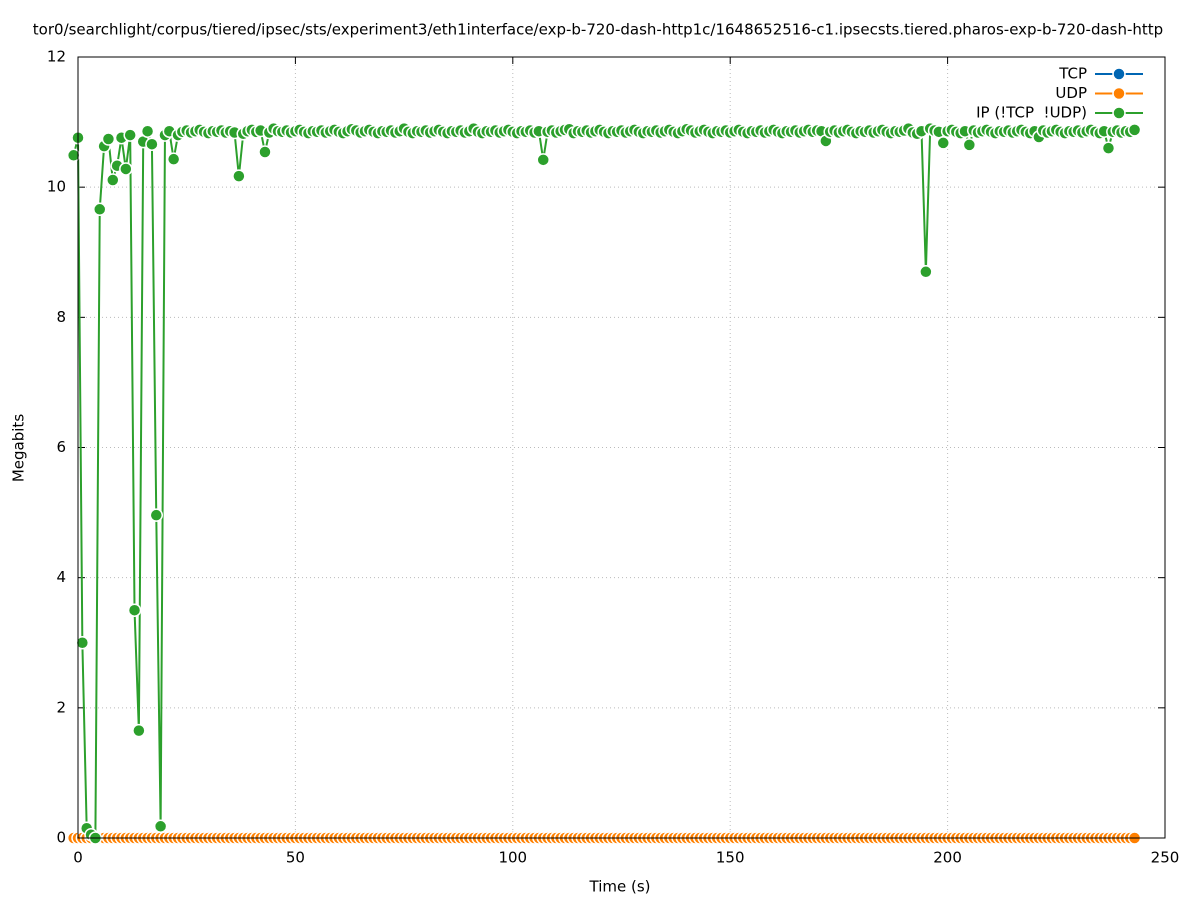 Image resolution: width=1197 pixels, height=900 pixels. What do you see at coordinates (61, 838) in the screenshot?
I see `y-tick-label: 0` at bounding box center [61, 838].